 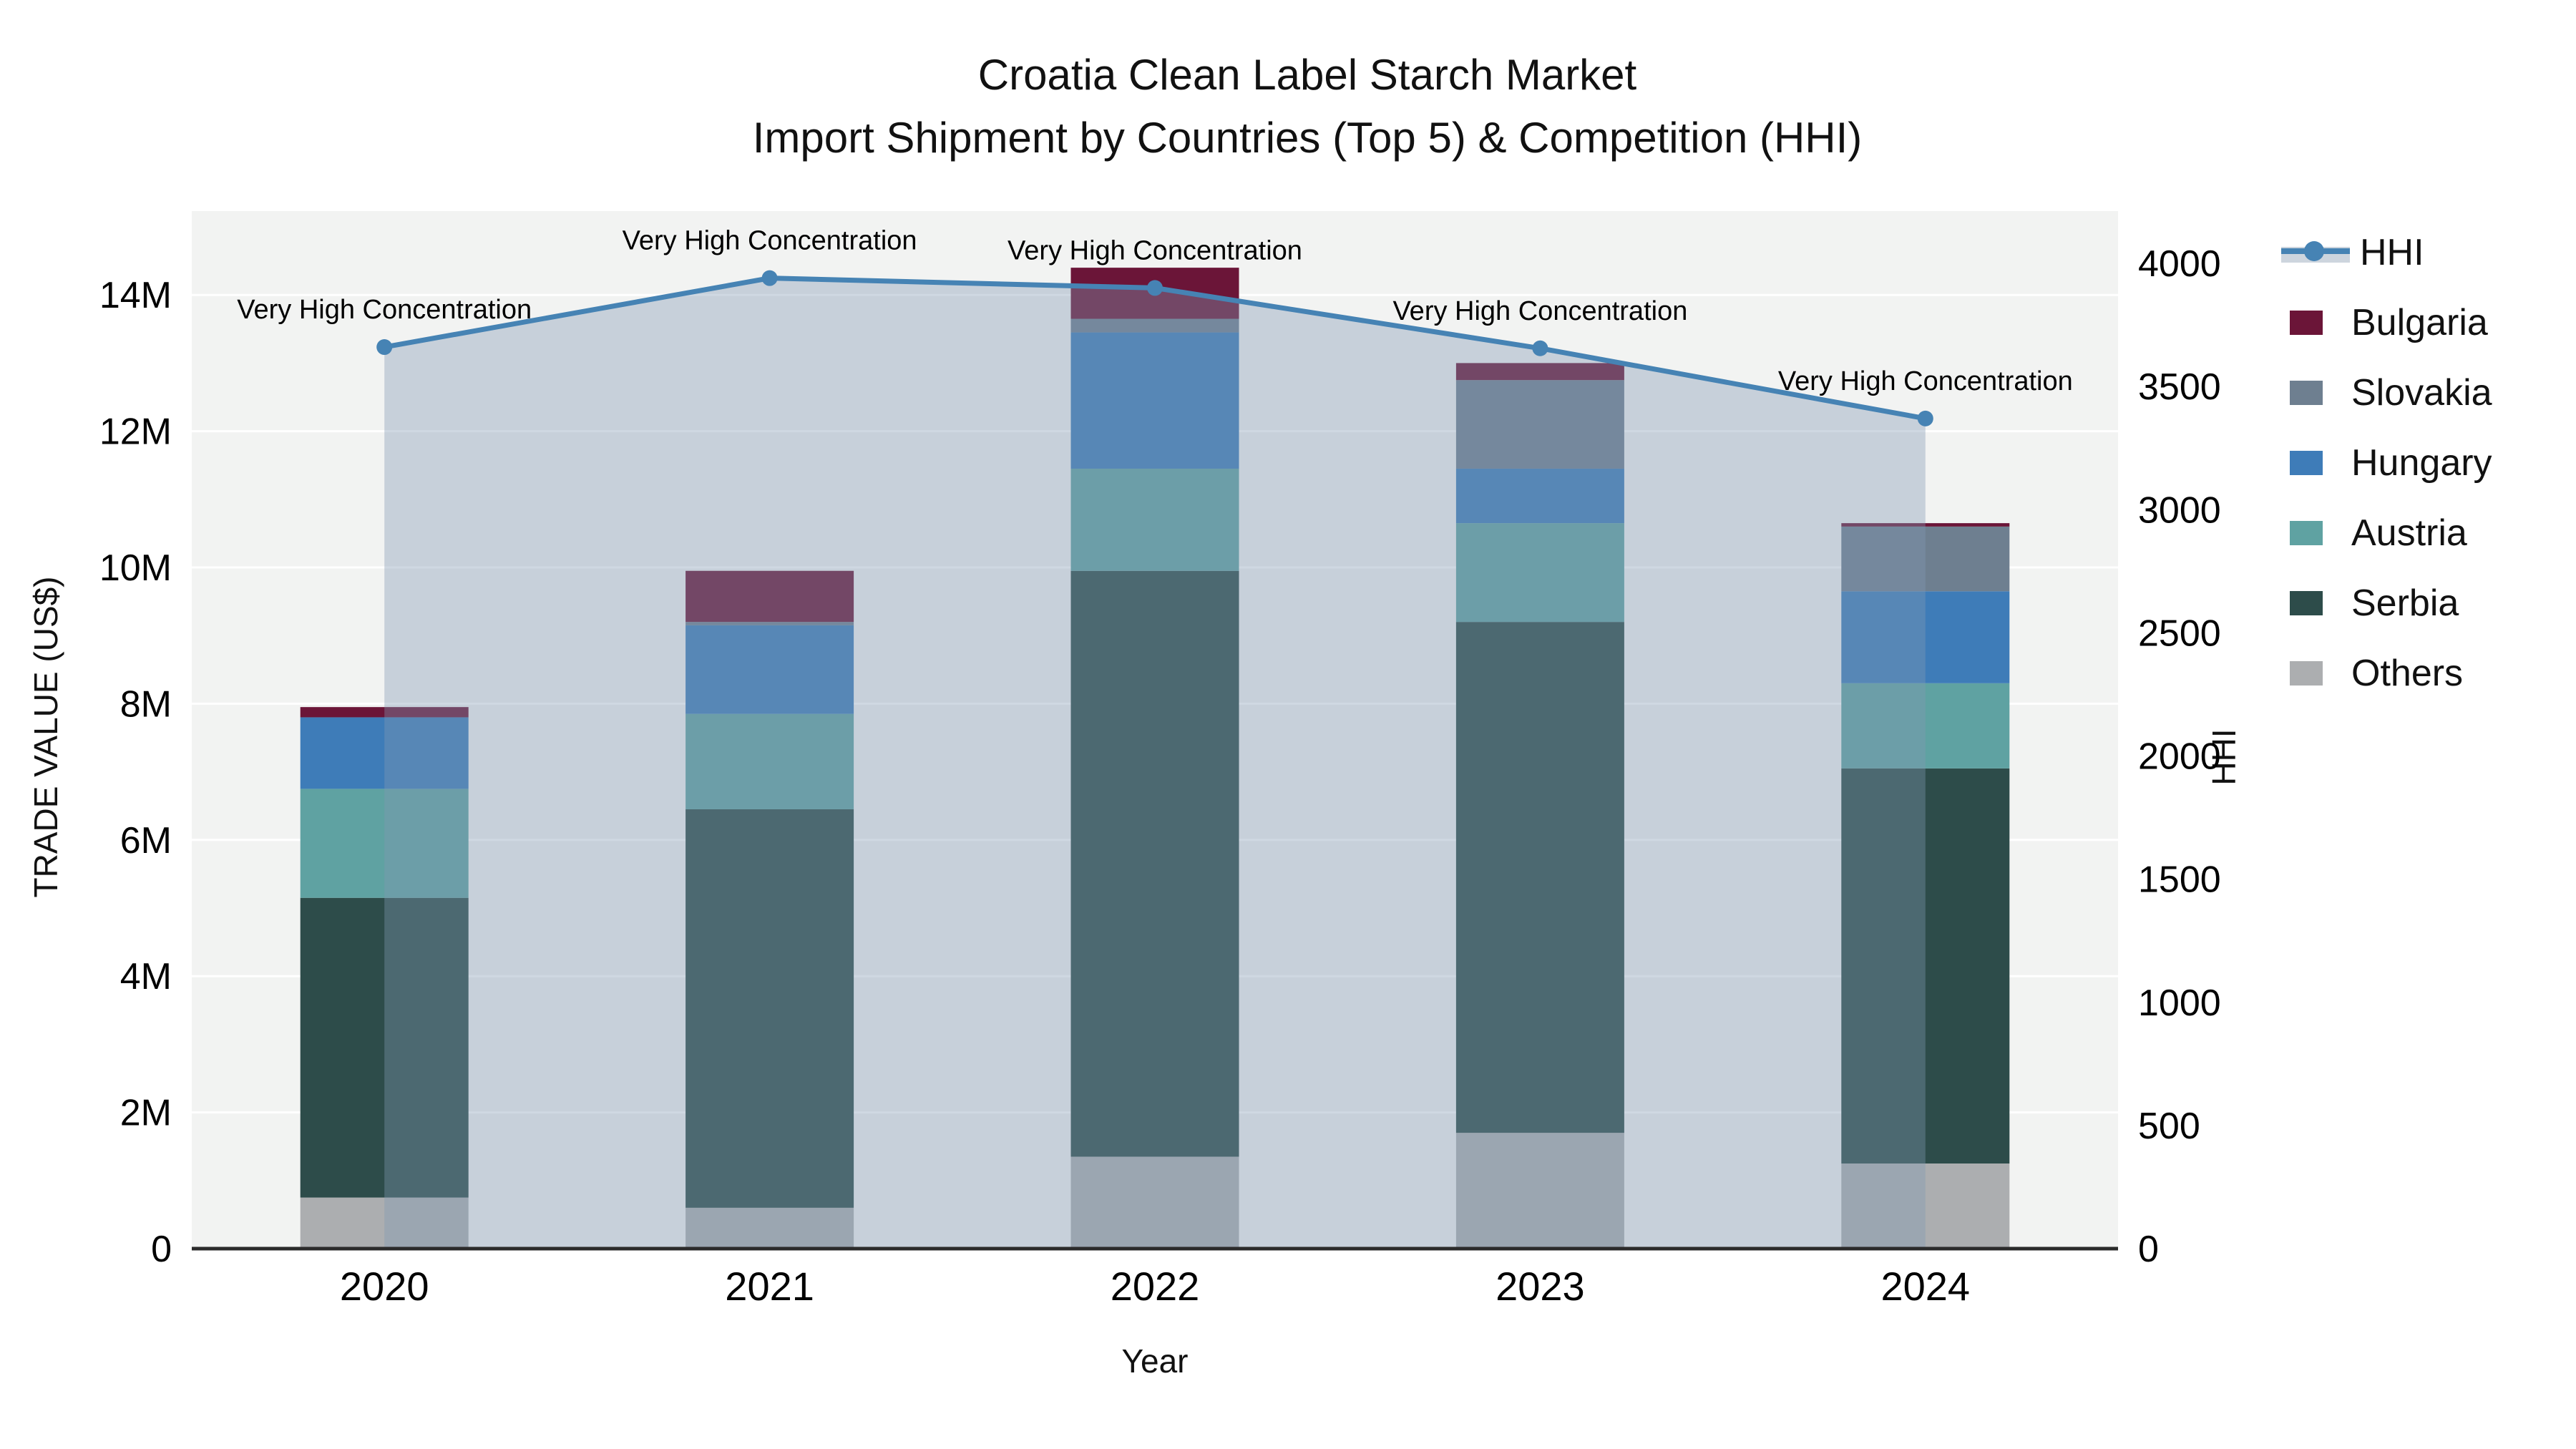 I want to click on y-left-tick-6M: 6M, so click(x=146, y=841).